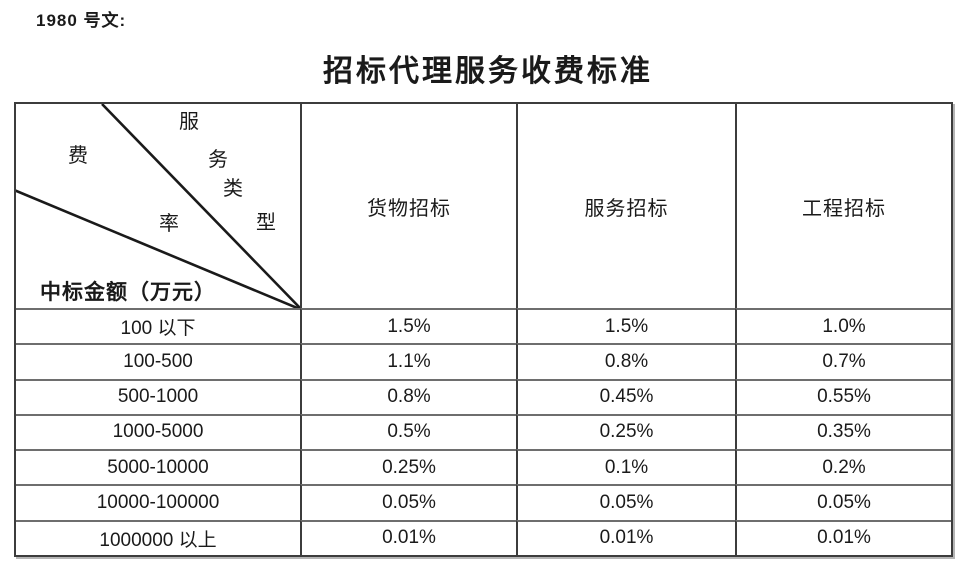 The height and width of the screenshot is (581, 976). I want to click on corner-header-cell: 服 务 类 型 费 率 中标金额（万元）, so click(158, 206).